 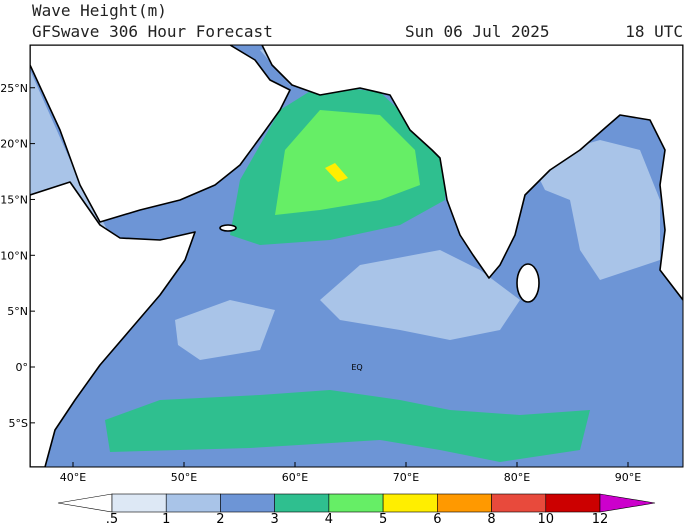 I want to click on land-socotra, so click(x=228, y=228).